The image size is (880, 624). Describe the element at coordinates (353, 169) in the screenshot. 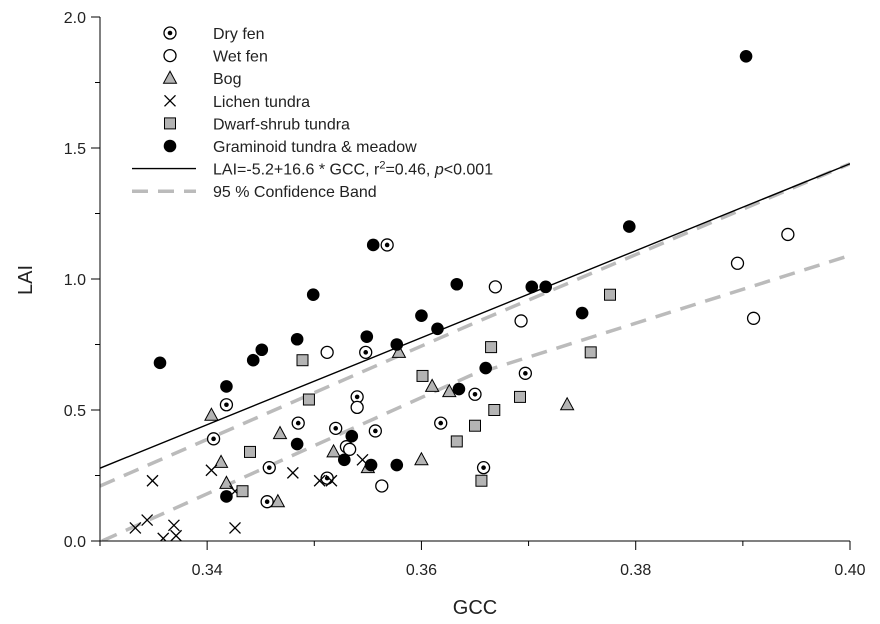

I see `legend-fit-label: LAI=-5.2+16.6 * GCC, r2=0.46, p<0.001` at that location.